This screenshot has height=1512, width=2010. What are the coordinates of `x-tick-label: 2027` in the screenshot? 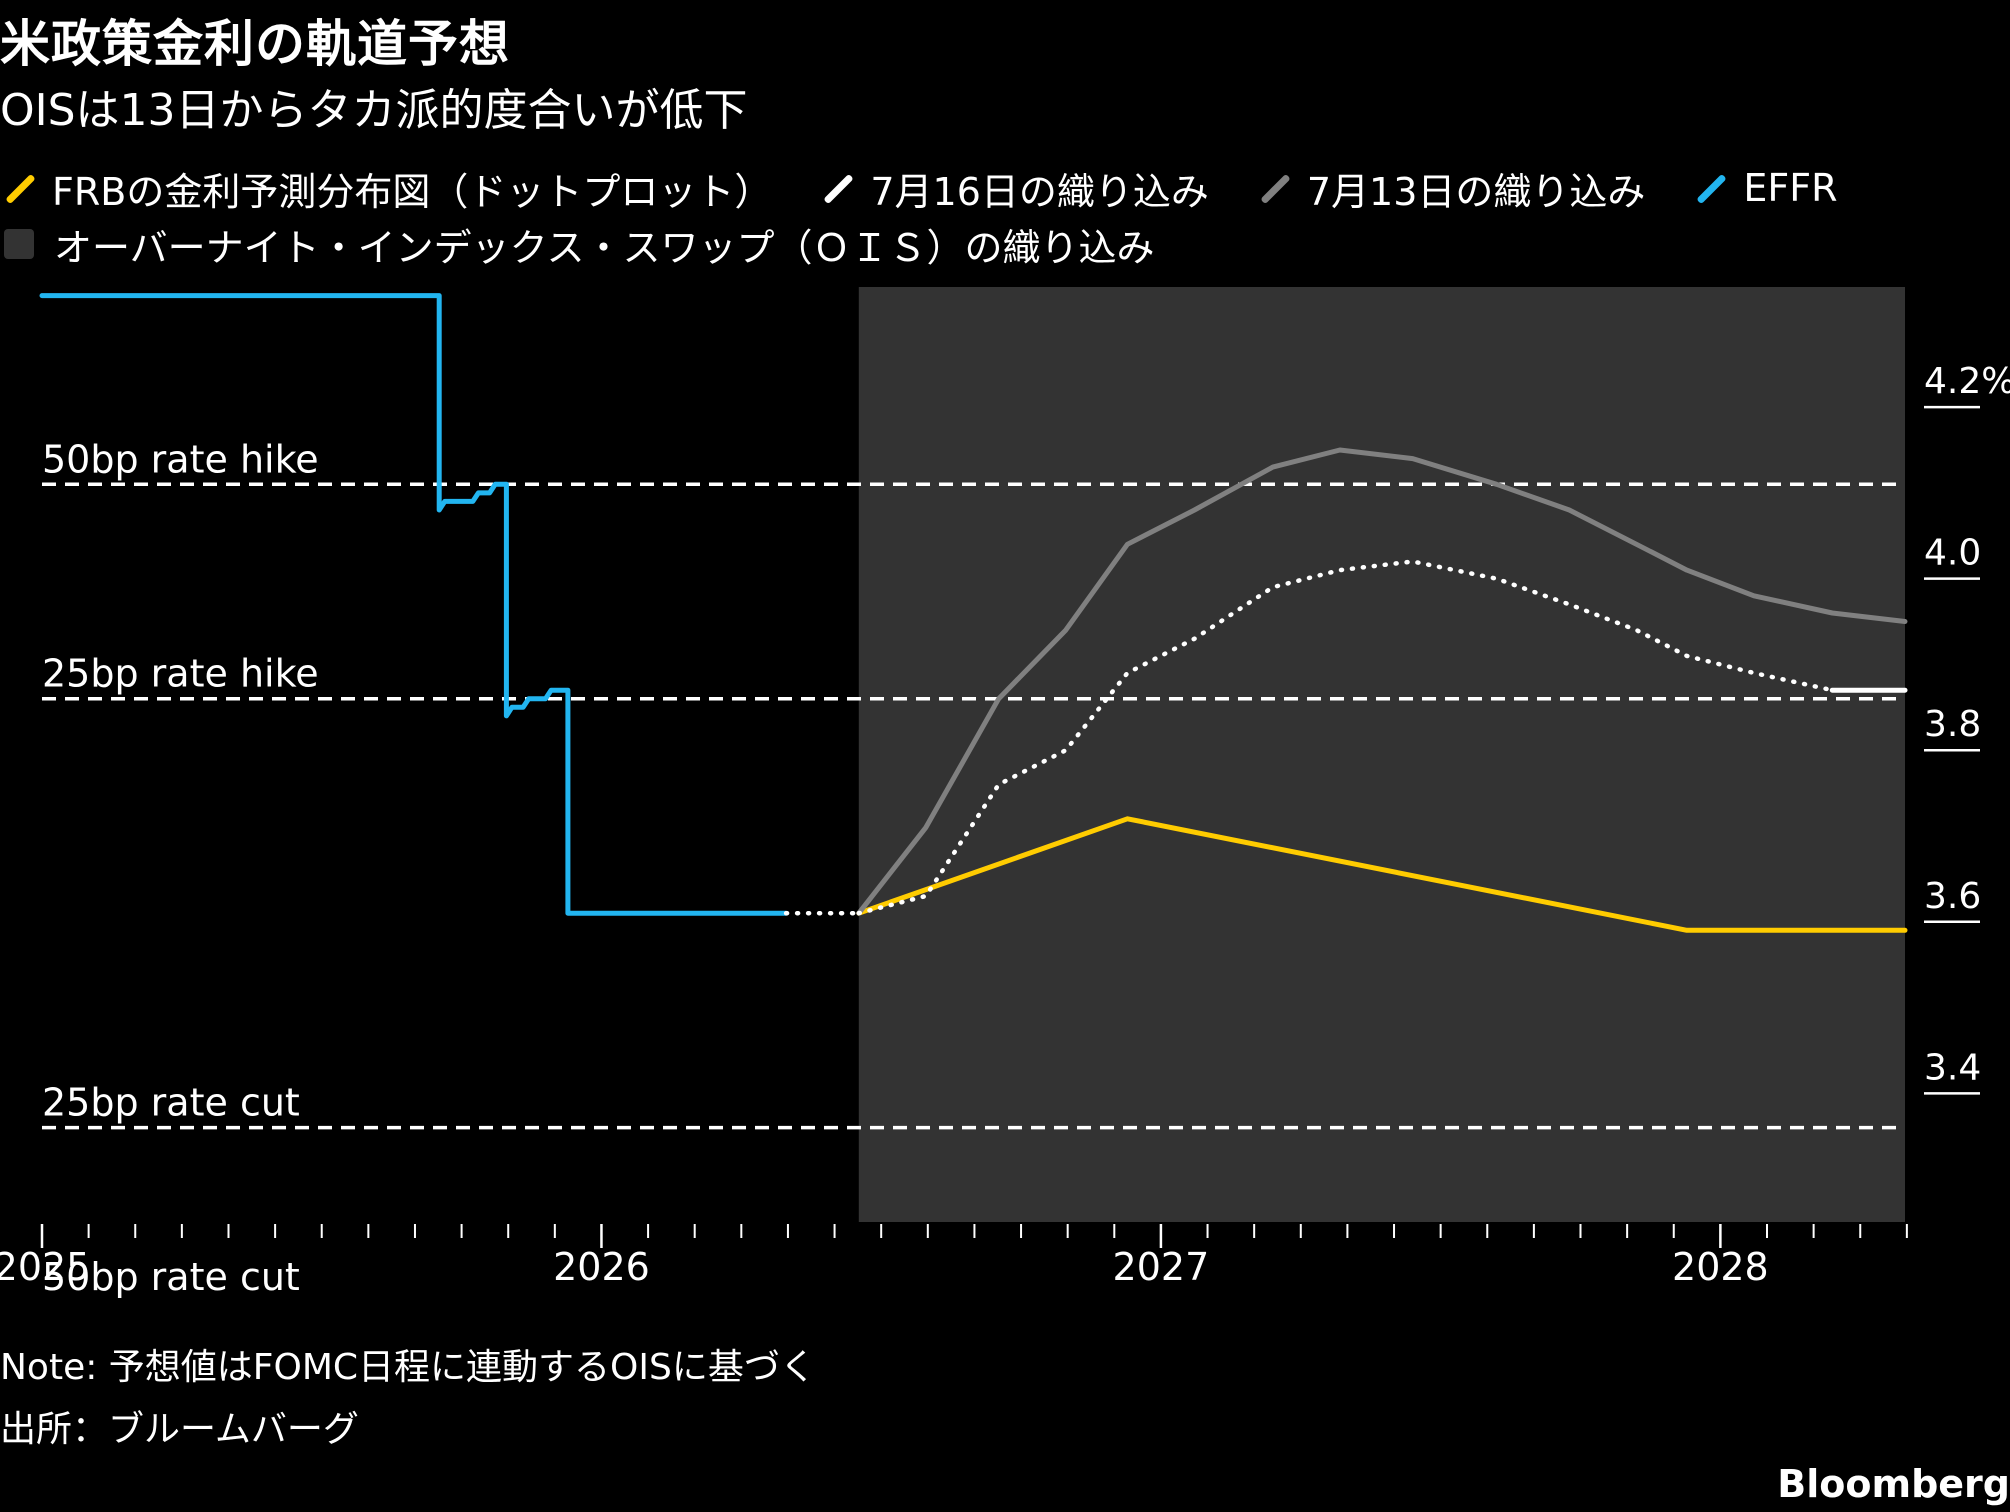 It's located at (1161, 1267).